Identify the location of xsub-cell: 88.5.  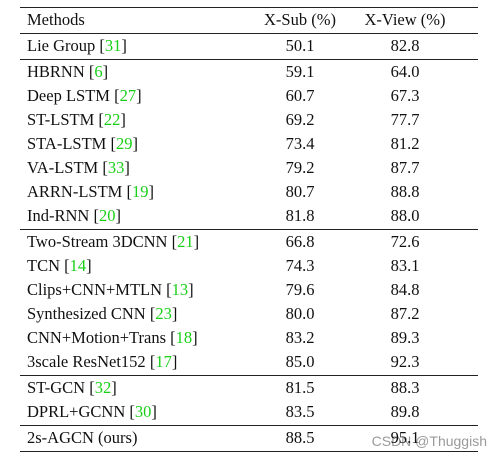
(300, 437).